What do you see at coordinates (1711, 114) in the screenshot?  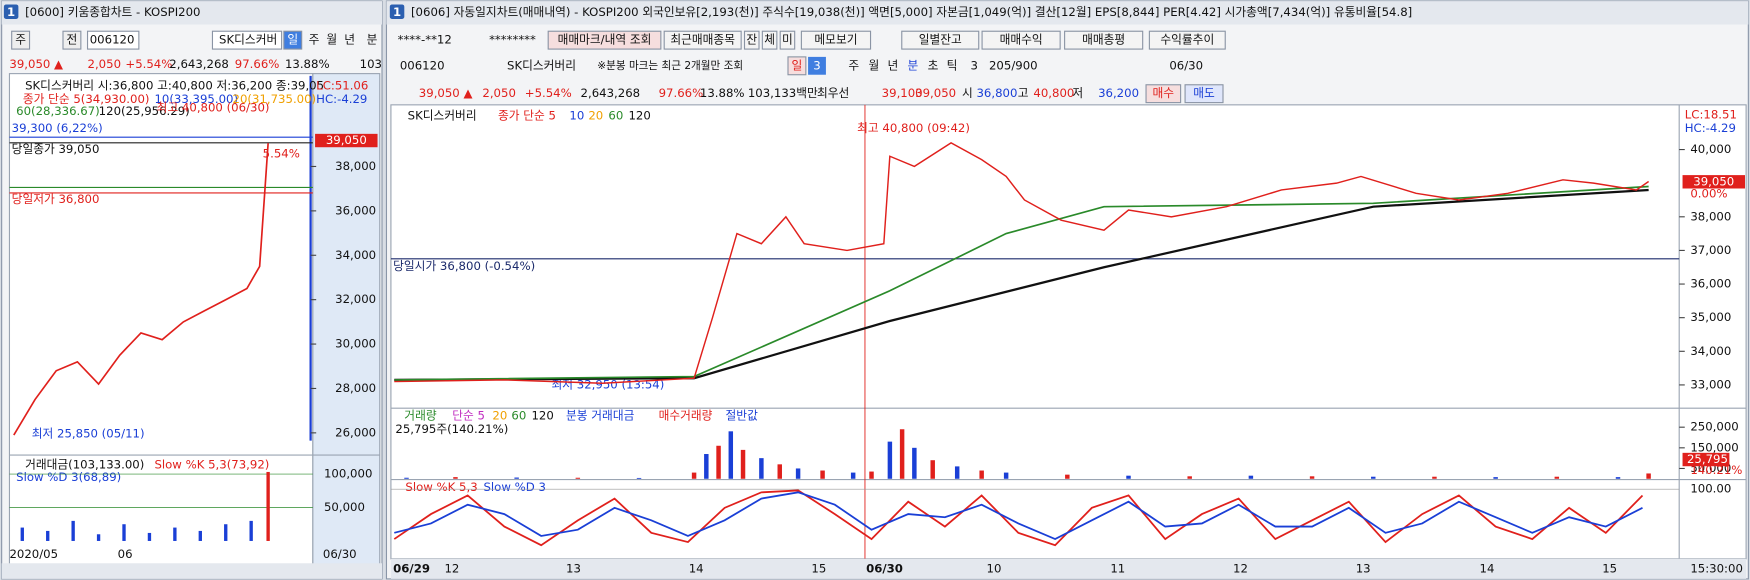 I see `lc-label: LC:18.51` at bounding box center [1711, 114].